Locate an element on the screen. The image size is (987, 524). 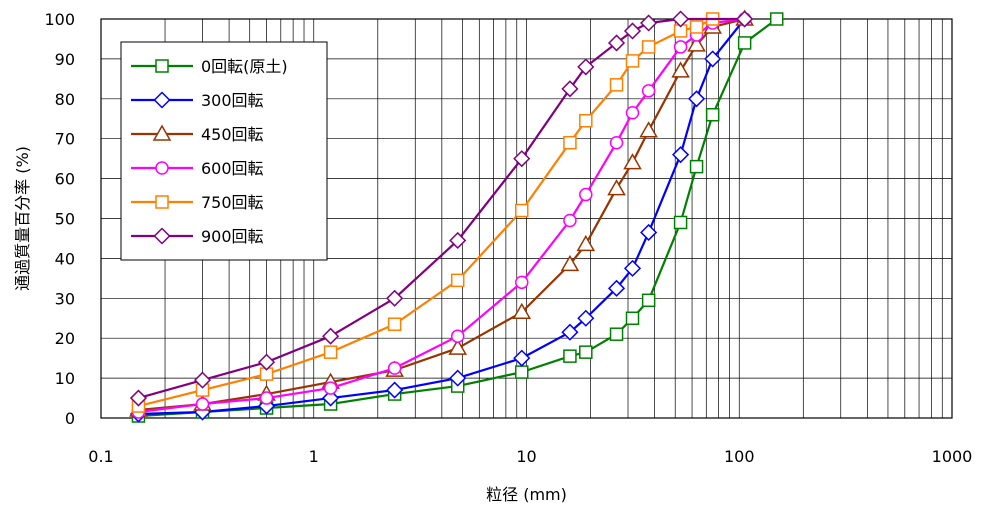
legend-item: 750回転 is located at coordinates (197, 202).